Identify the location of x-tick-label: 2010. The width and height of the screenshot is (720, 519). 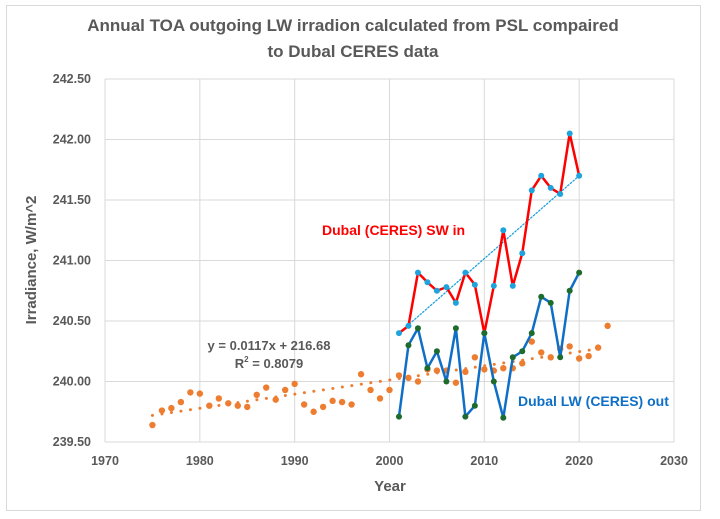
(484, 461).